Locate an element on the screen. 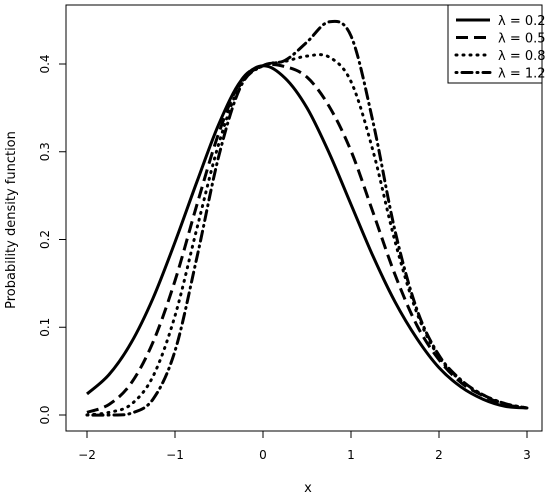 The width and height of the screenshot is (550, 499). legend-box is located at coordinates (495, 44).